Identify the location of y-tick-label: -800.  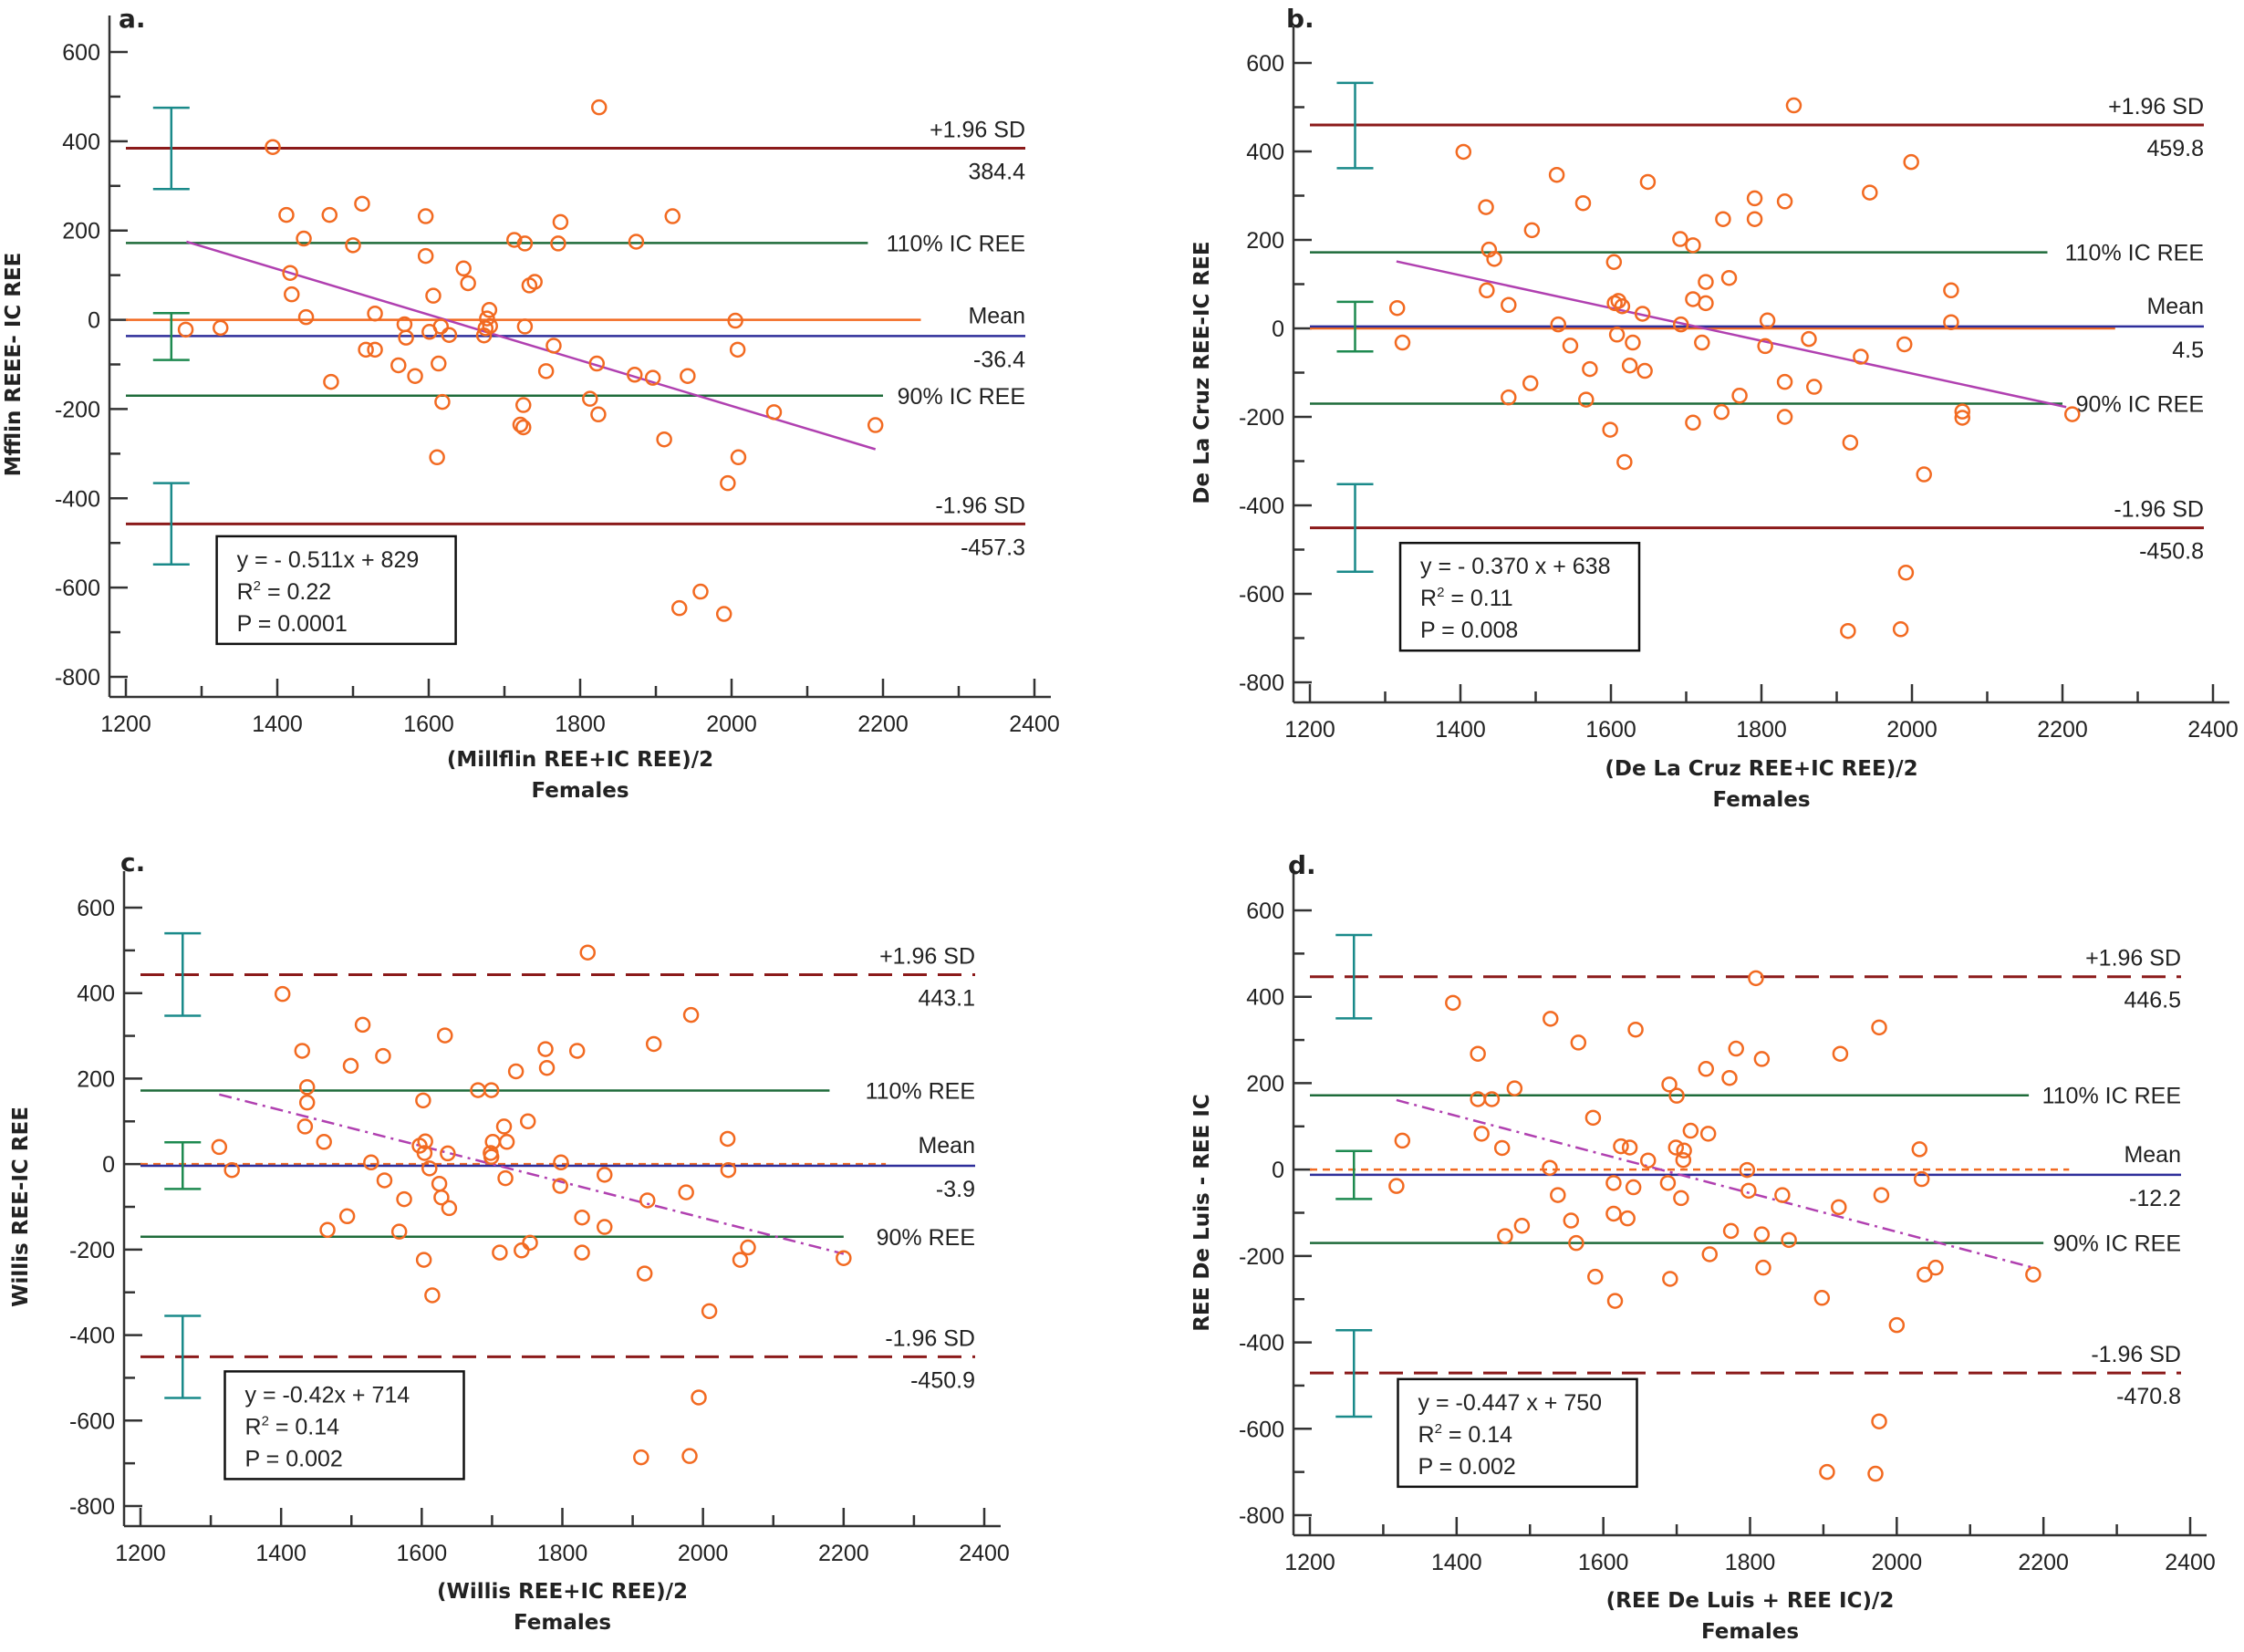
(1261, 683).